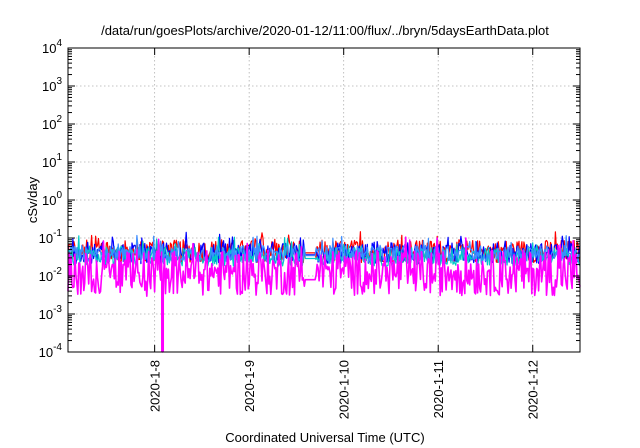  I want to click on y-tick-label: 10⁻¹, so click(51, 237).